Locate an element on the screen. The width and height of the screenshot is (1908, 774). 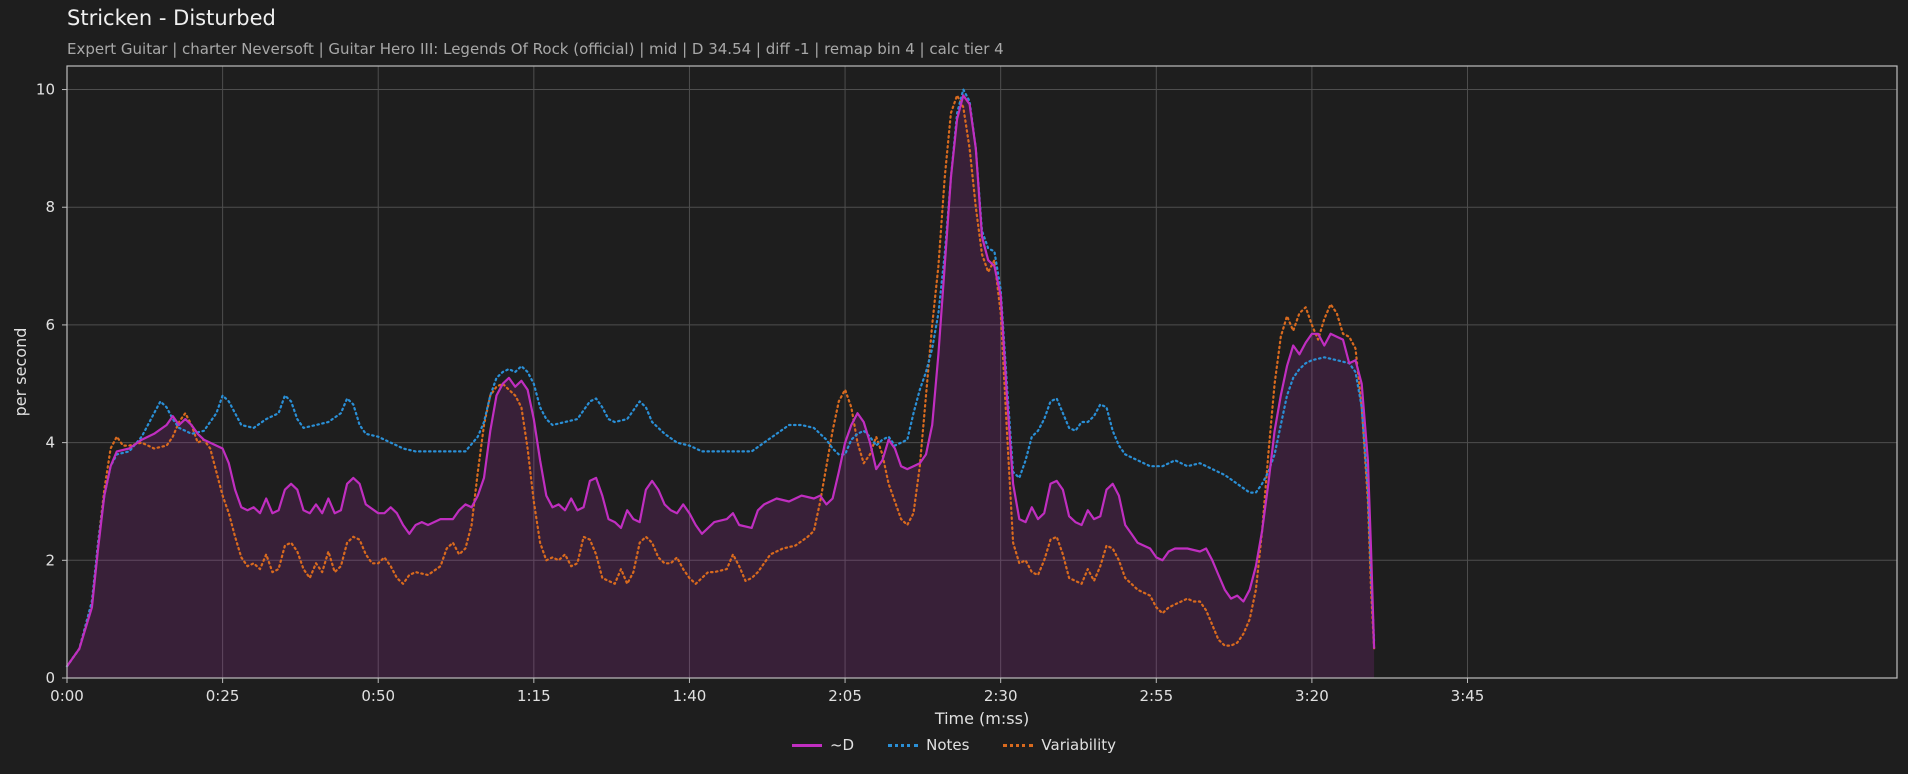
legend-label: ~D is located at coordinates (842, 745).